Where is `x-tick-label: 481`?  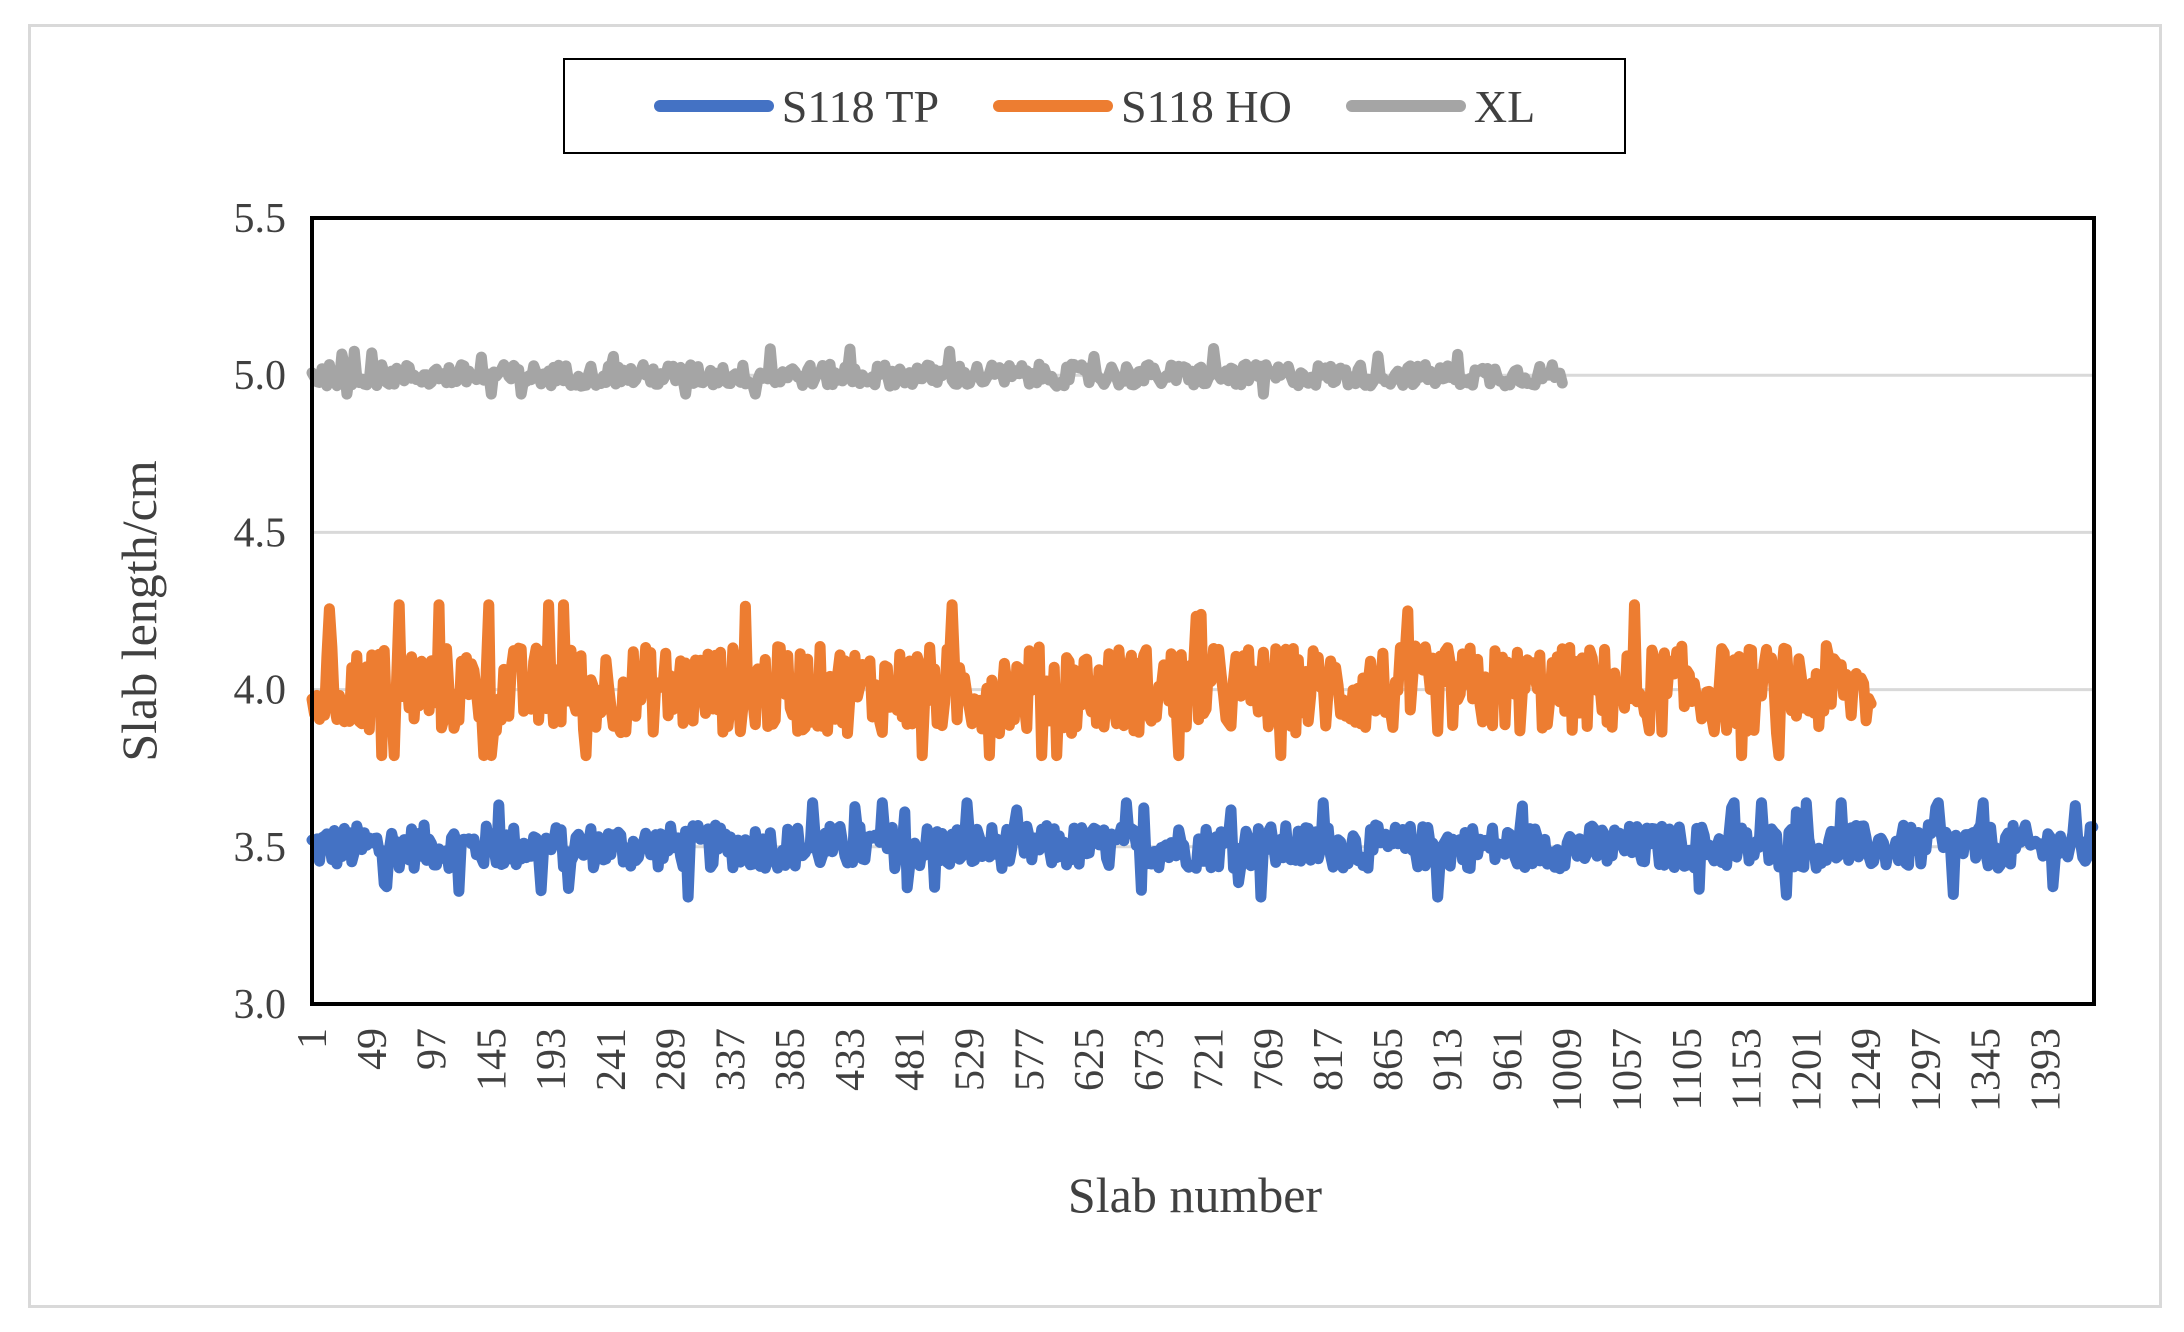
x-tick-label: 481 is located at coordinates (911, 1059).